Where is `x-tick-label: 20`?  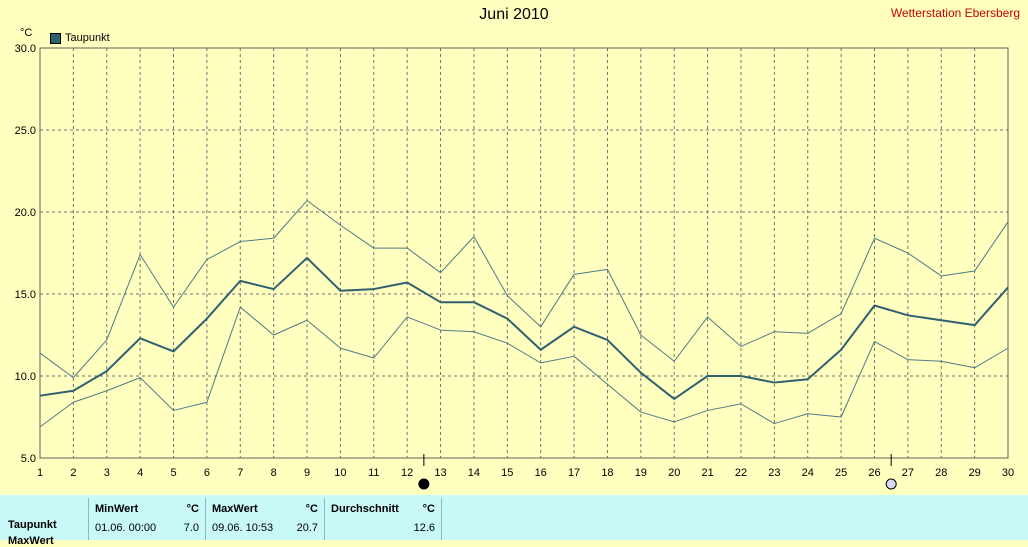 x-tick-label: 20 is located at coordinates (674, 473).